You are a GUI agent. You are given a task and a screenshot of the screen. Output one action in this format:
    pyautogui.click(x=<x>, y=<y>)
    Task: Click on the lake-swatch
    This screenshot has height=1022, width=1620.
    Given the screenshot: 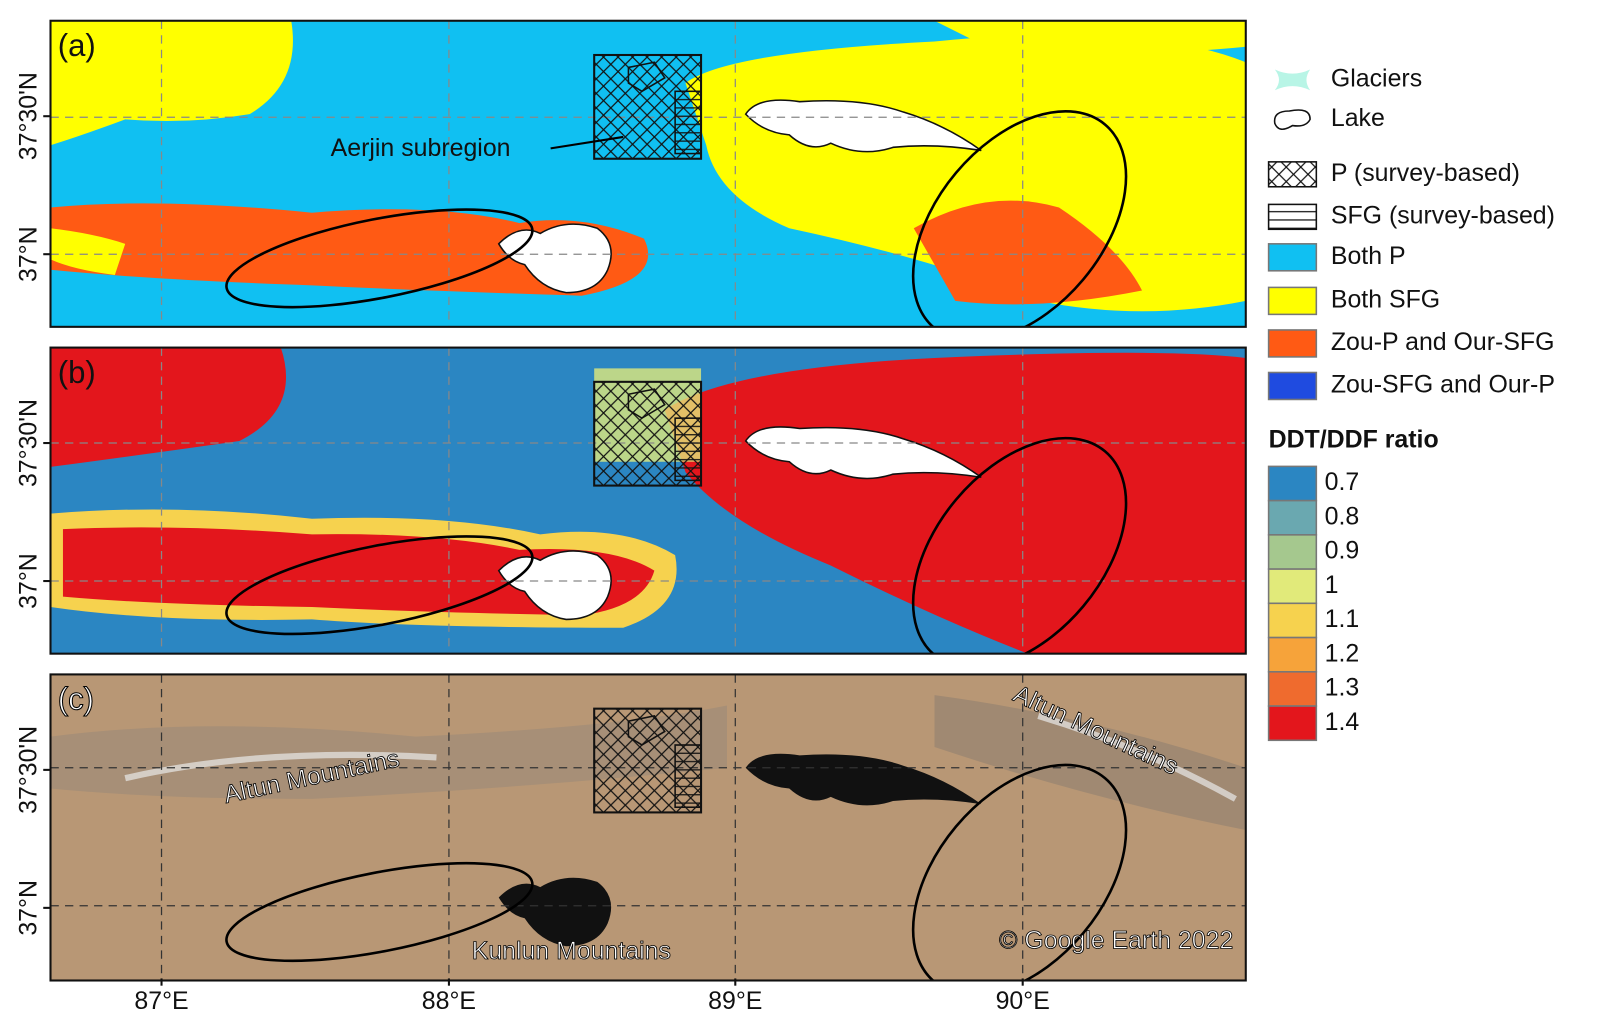 What is the action you would take?
    pyautogui.click(x=1292, y=119)
    